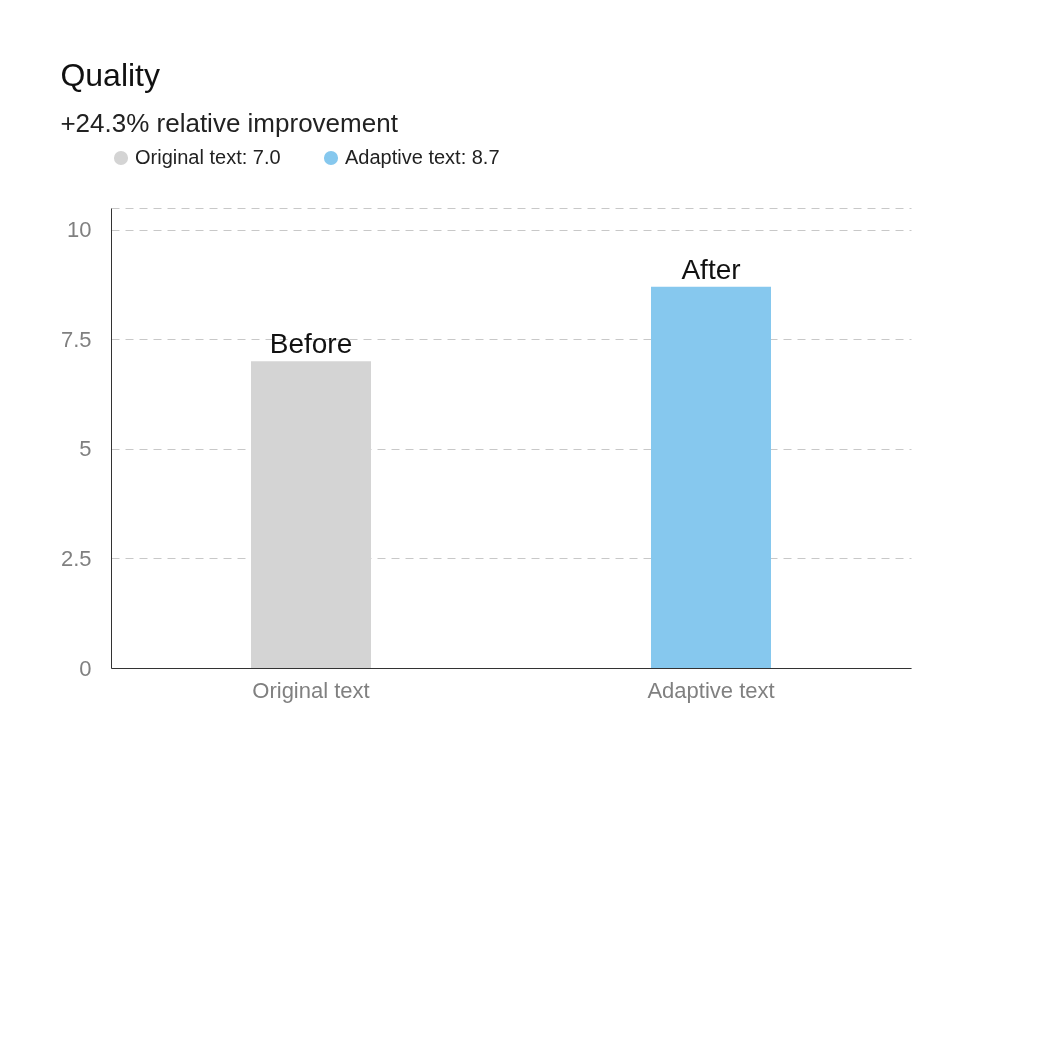  Describe the element at coordinates (85, 449) in the screenshot. I see `y-tick-label: 5` at that location.